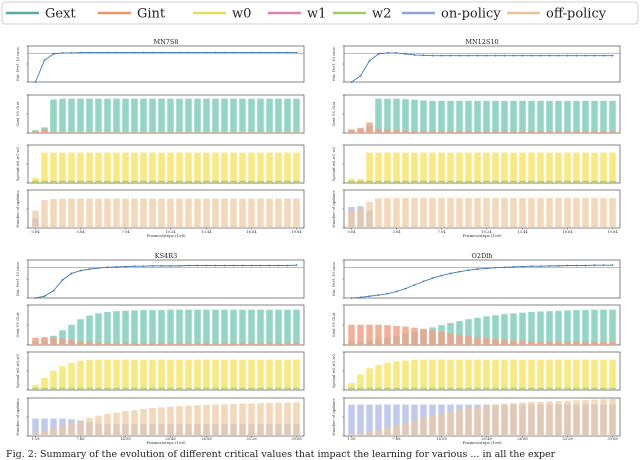 The width and height of the screenshot is (640, 460). I want to click on panel-title: KS4R3, so click(166, 256).